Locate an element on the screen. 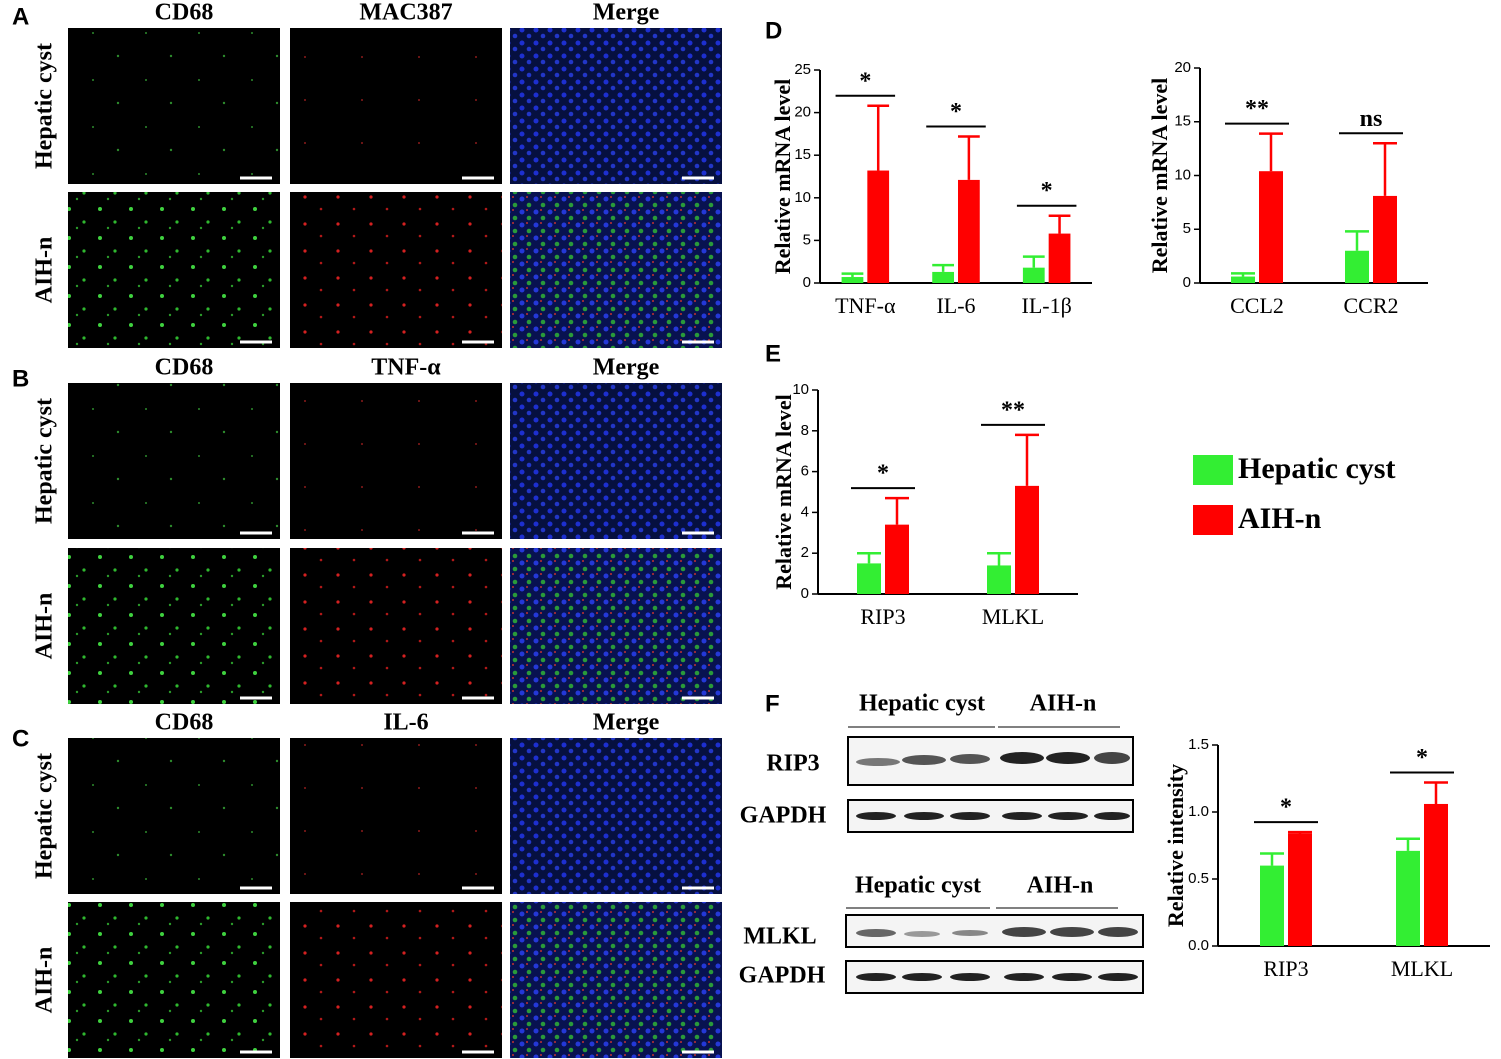  column-title: MAC387 is located at coordinates (405, 13).